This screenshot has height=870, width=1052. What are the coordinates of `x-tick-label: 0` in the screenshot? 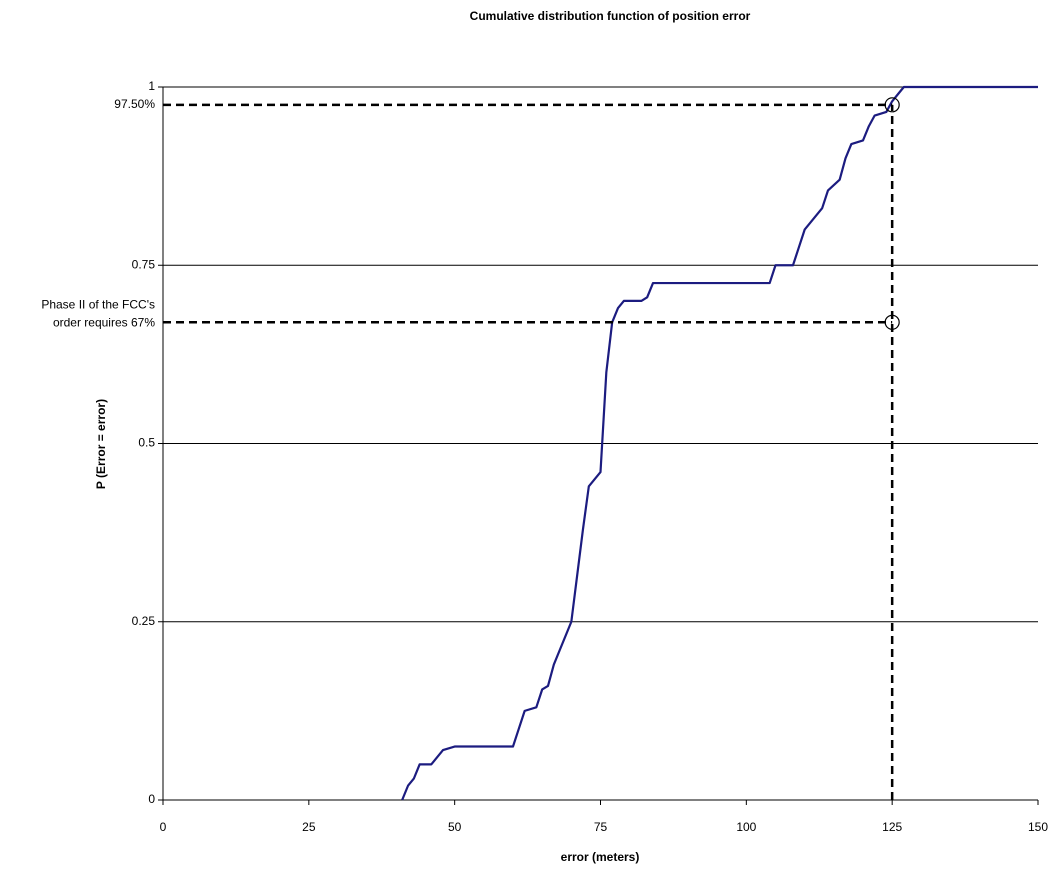 It's located at (163, 827).